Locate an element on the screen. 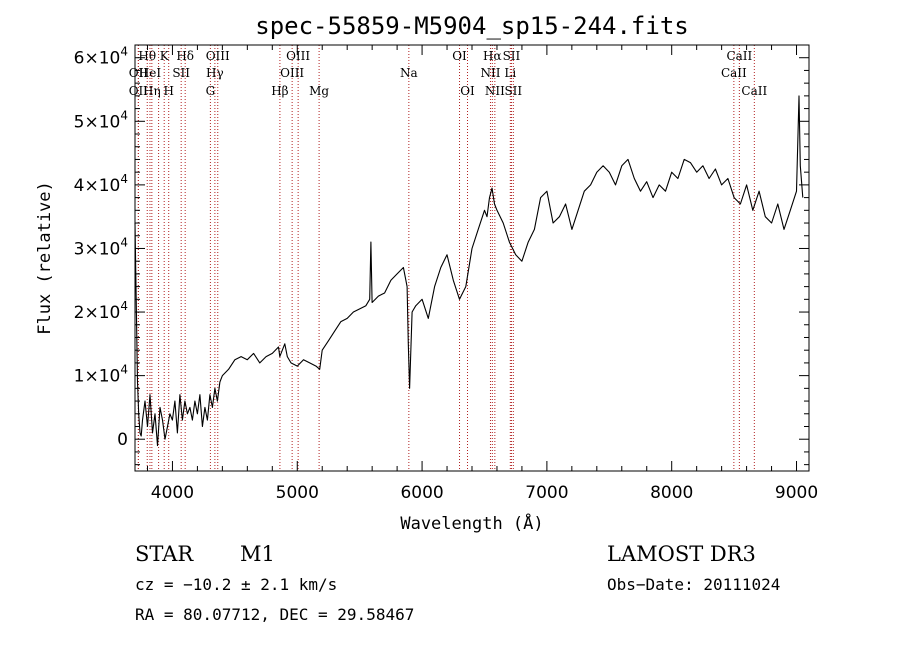  emission-line-label: H is located at coordinates (168, 91).